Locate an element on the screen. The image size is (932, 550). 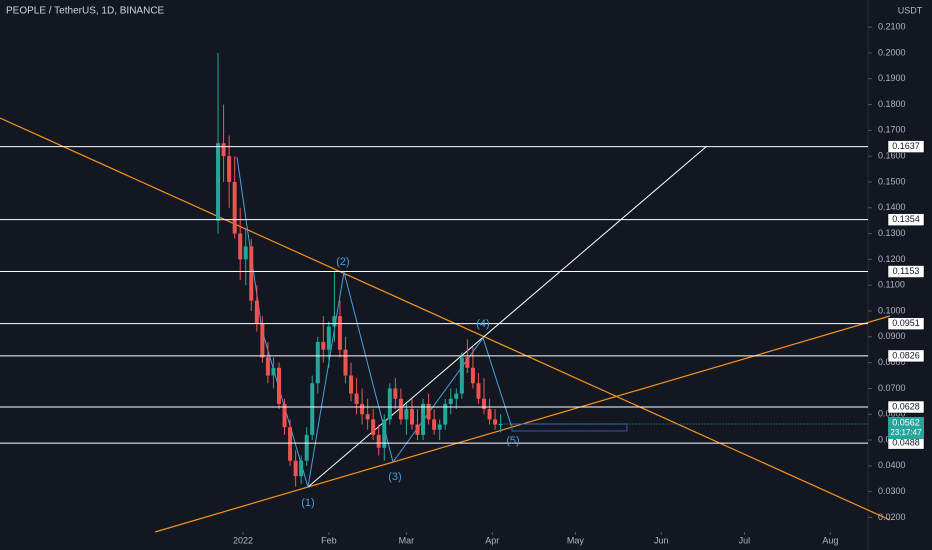
level-label: 0.1637 is located at coordinates (906, 146).